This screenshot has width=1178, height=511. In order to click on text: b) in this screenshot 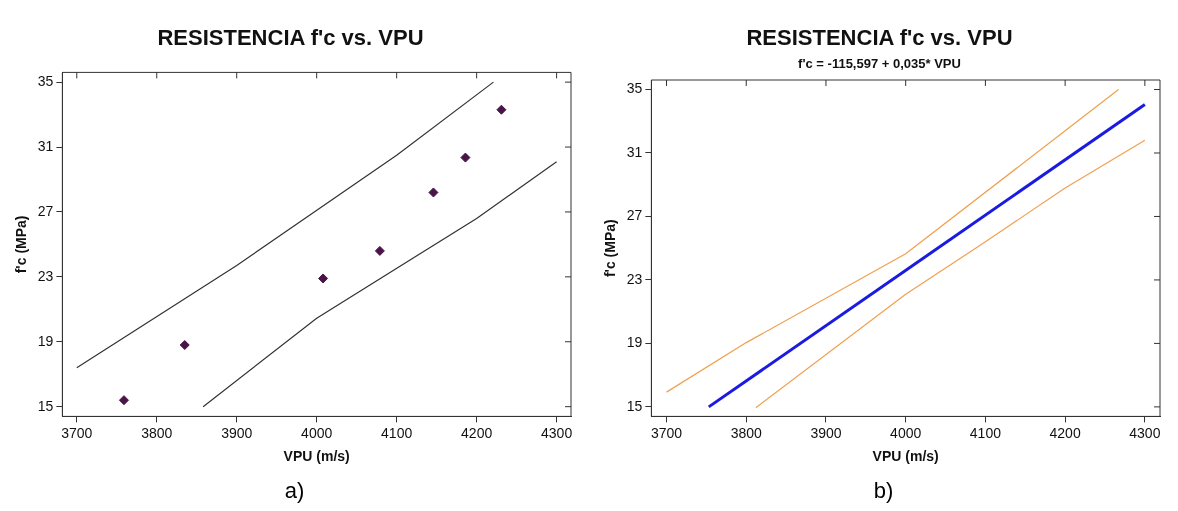, I will do `click(883, 491)`.